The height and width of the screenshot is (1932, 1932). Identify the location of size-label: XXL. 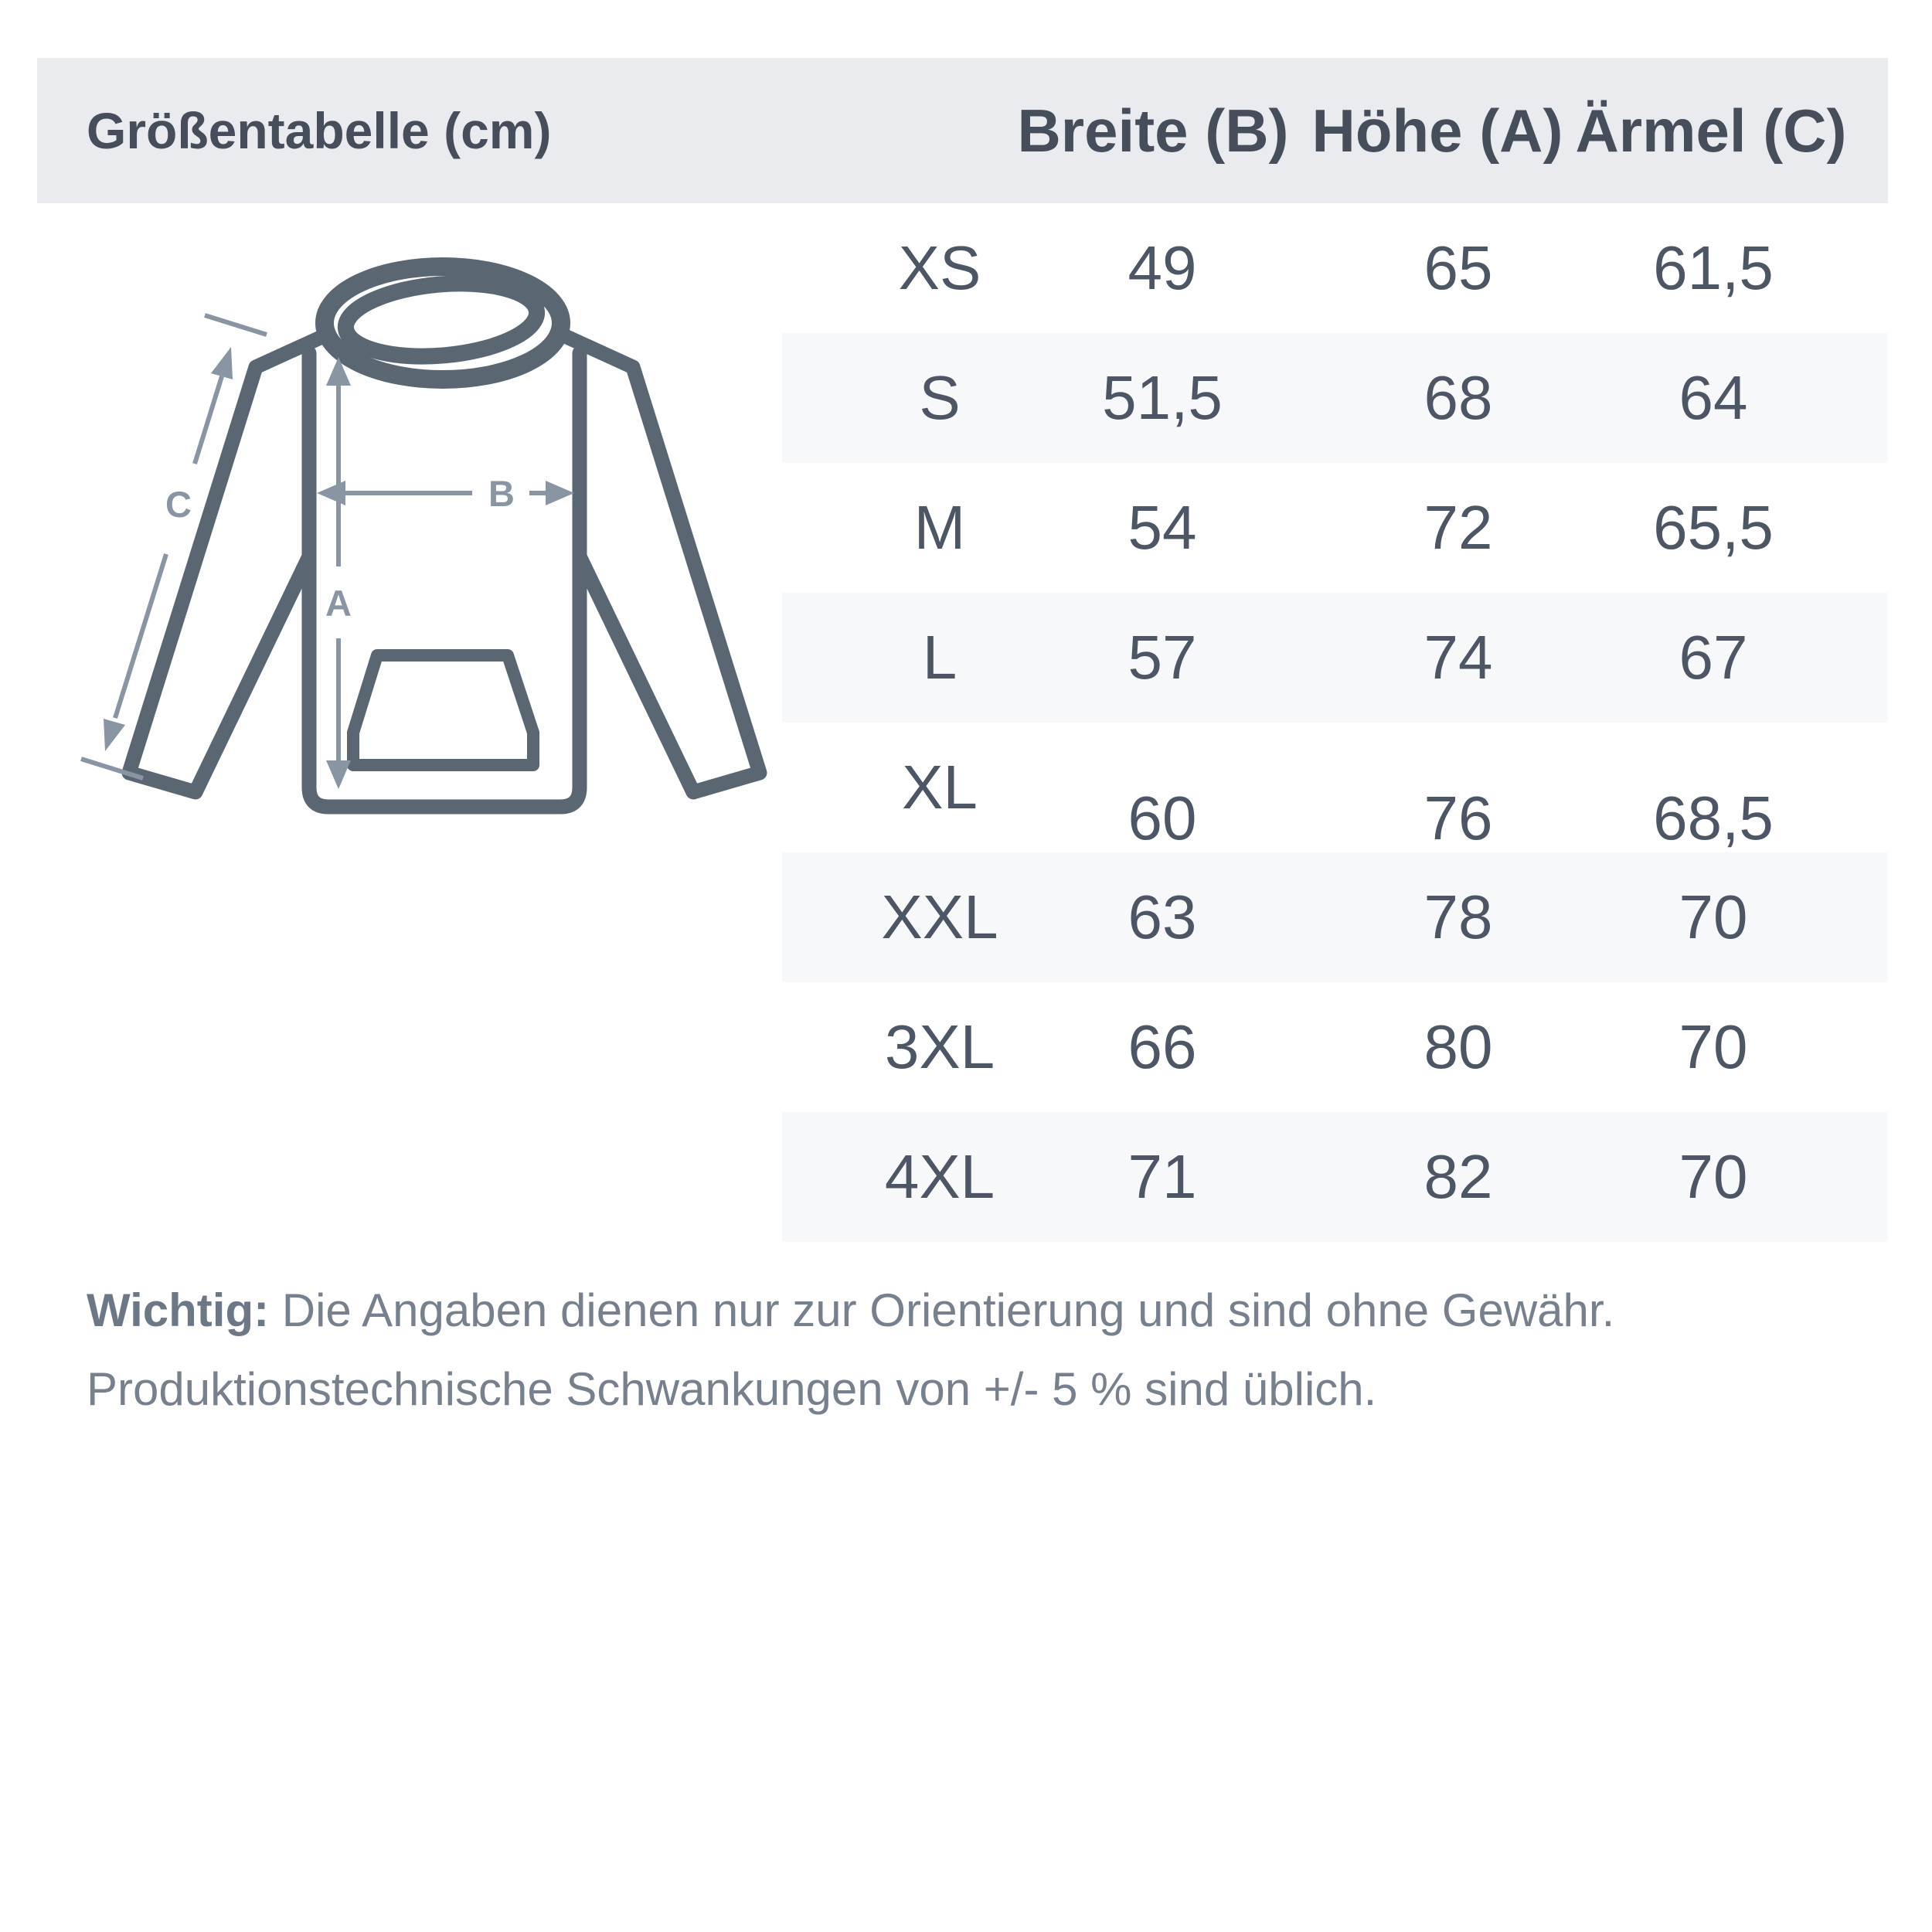
(940, 917).